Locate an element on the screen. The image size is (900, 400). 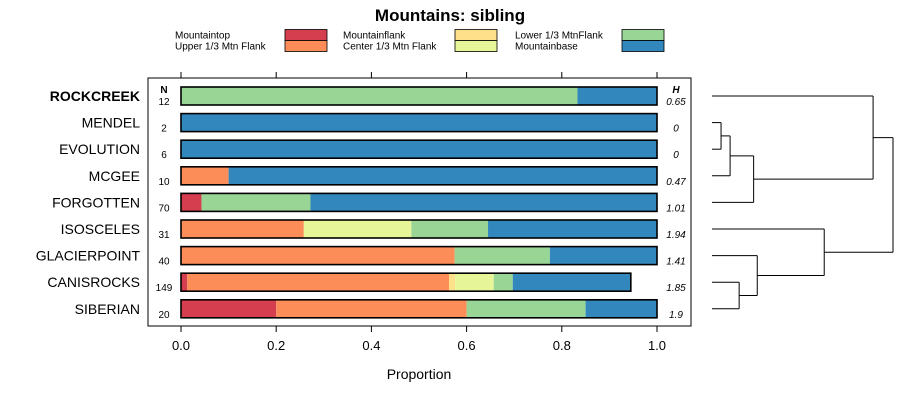
bar-outline-isosceles is located at coordinates (419, 229).